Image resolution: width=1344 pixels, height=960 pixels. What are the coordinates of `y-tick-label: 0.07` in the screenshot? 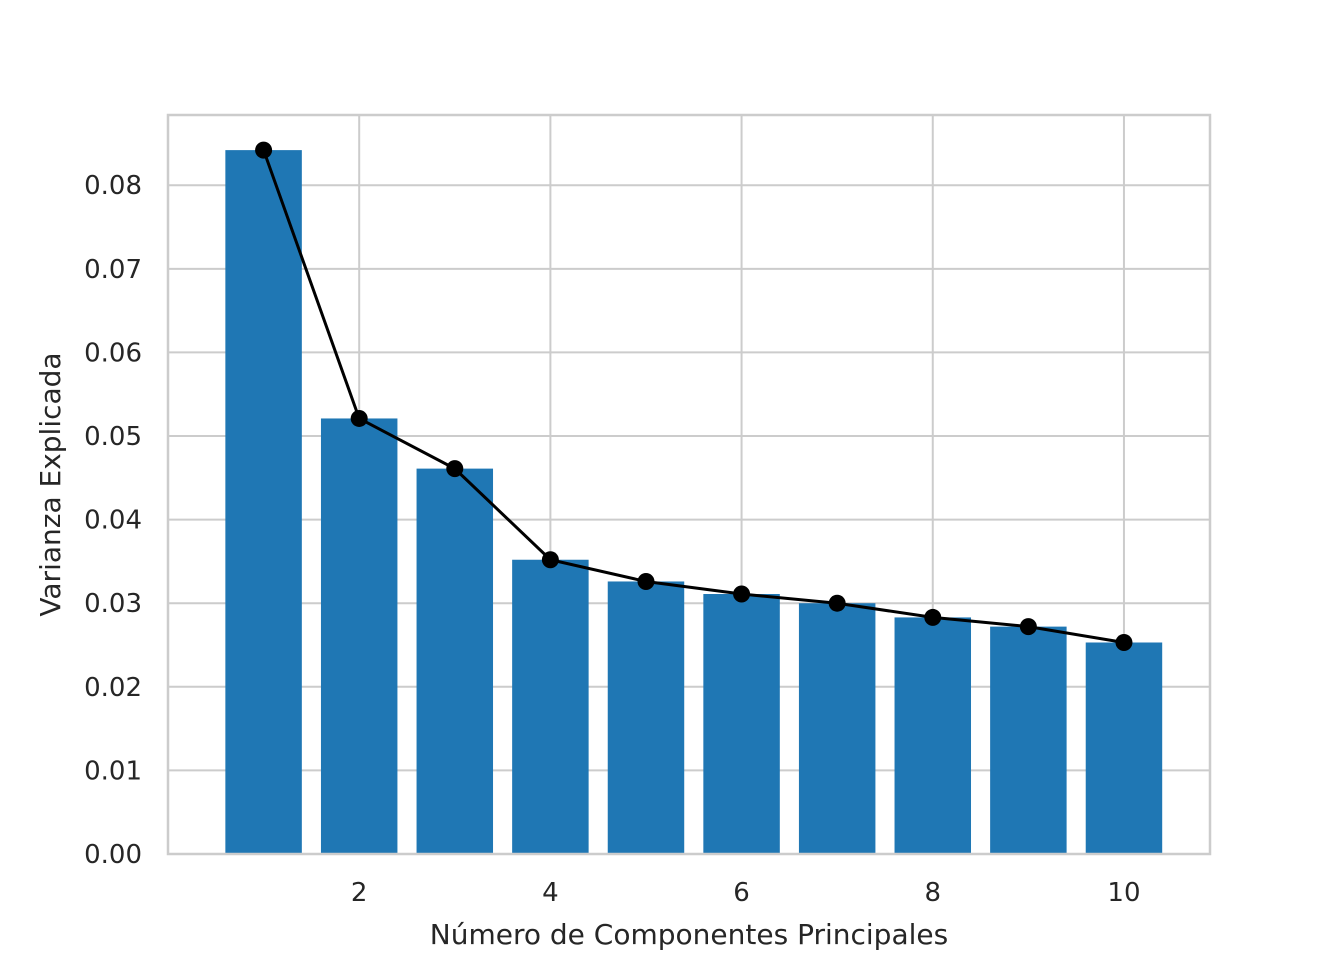 It's located at (113, 270).